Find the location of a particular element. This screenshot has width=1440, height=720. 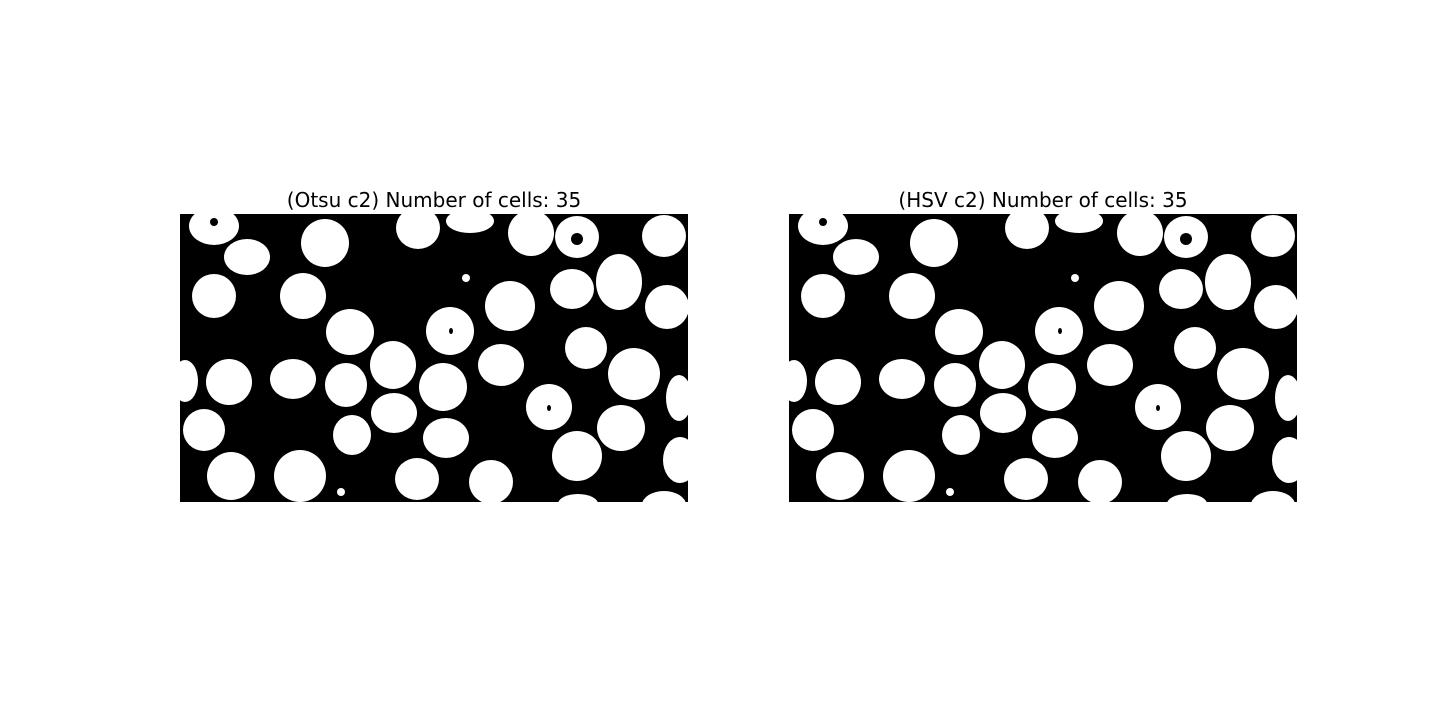

hsv-segmentation-image is located at coordinates (1043, 358).